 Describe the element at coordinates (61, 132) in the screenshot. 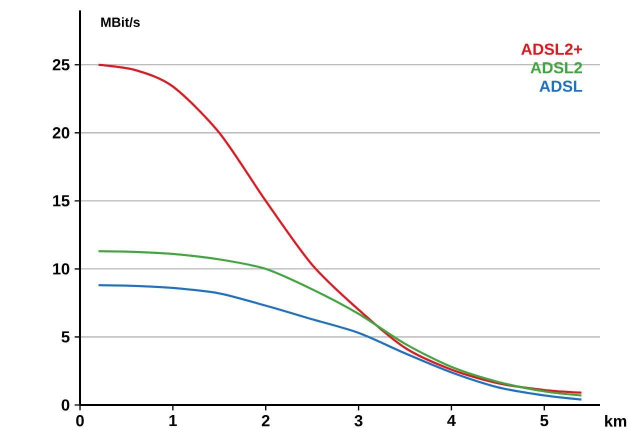

I see `y-tick-label: 20` at that location.